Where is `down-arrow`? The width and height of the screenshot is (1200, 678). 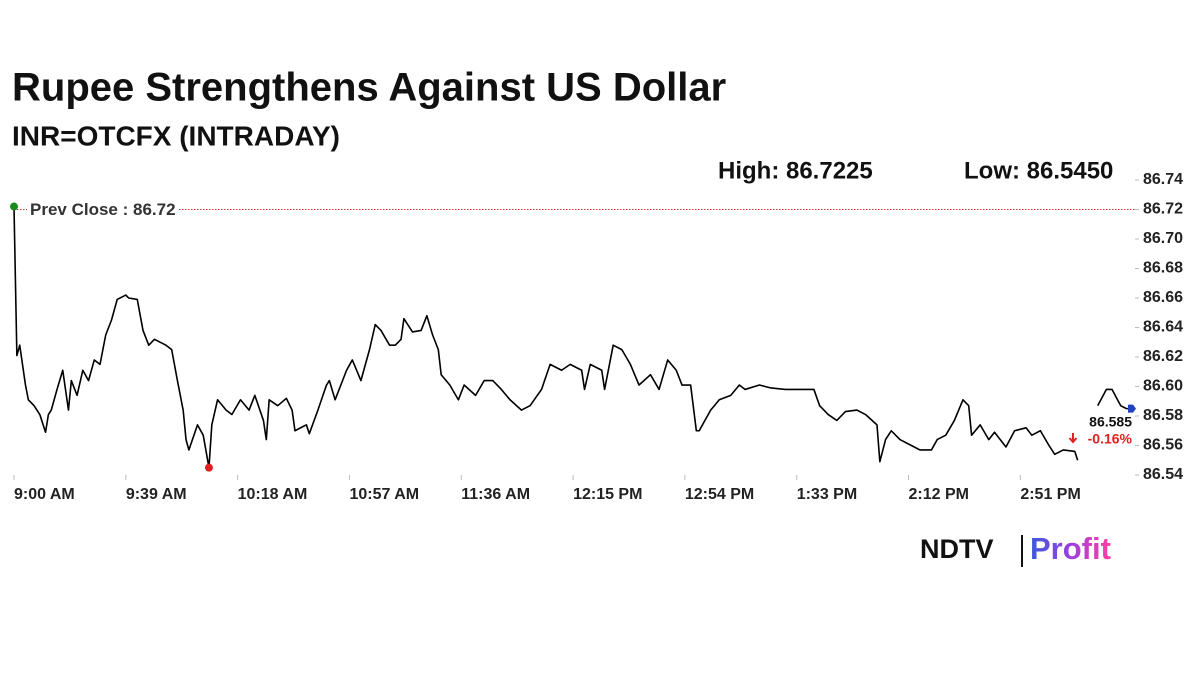
down-arrow is located at coordinates (1073, 438).